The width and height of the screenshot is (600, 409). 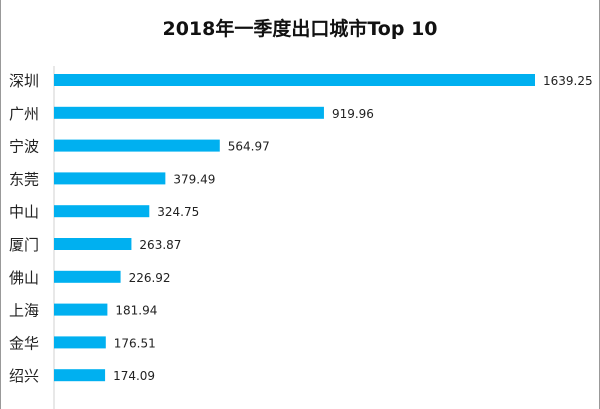 What do you see at coordinates (24, 212) in the screenshot?
I see `category-label: 中山` at bounding box center [24, 212].